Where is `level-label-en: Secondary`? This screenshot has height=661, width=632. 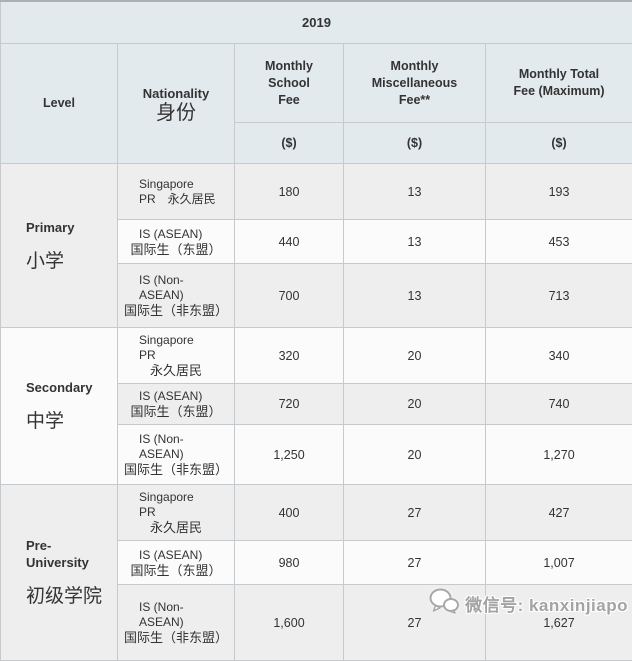
level-label-en: Secondary is located at coordinates (59, 387).